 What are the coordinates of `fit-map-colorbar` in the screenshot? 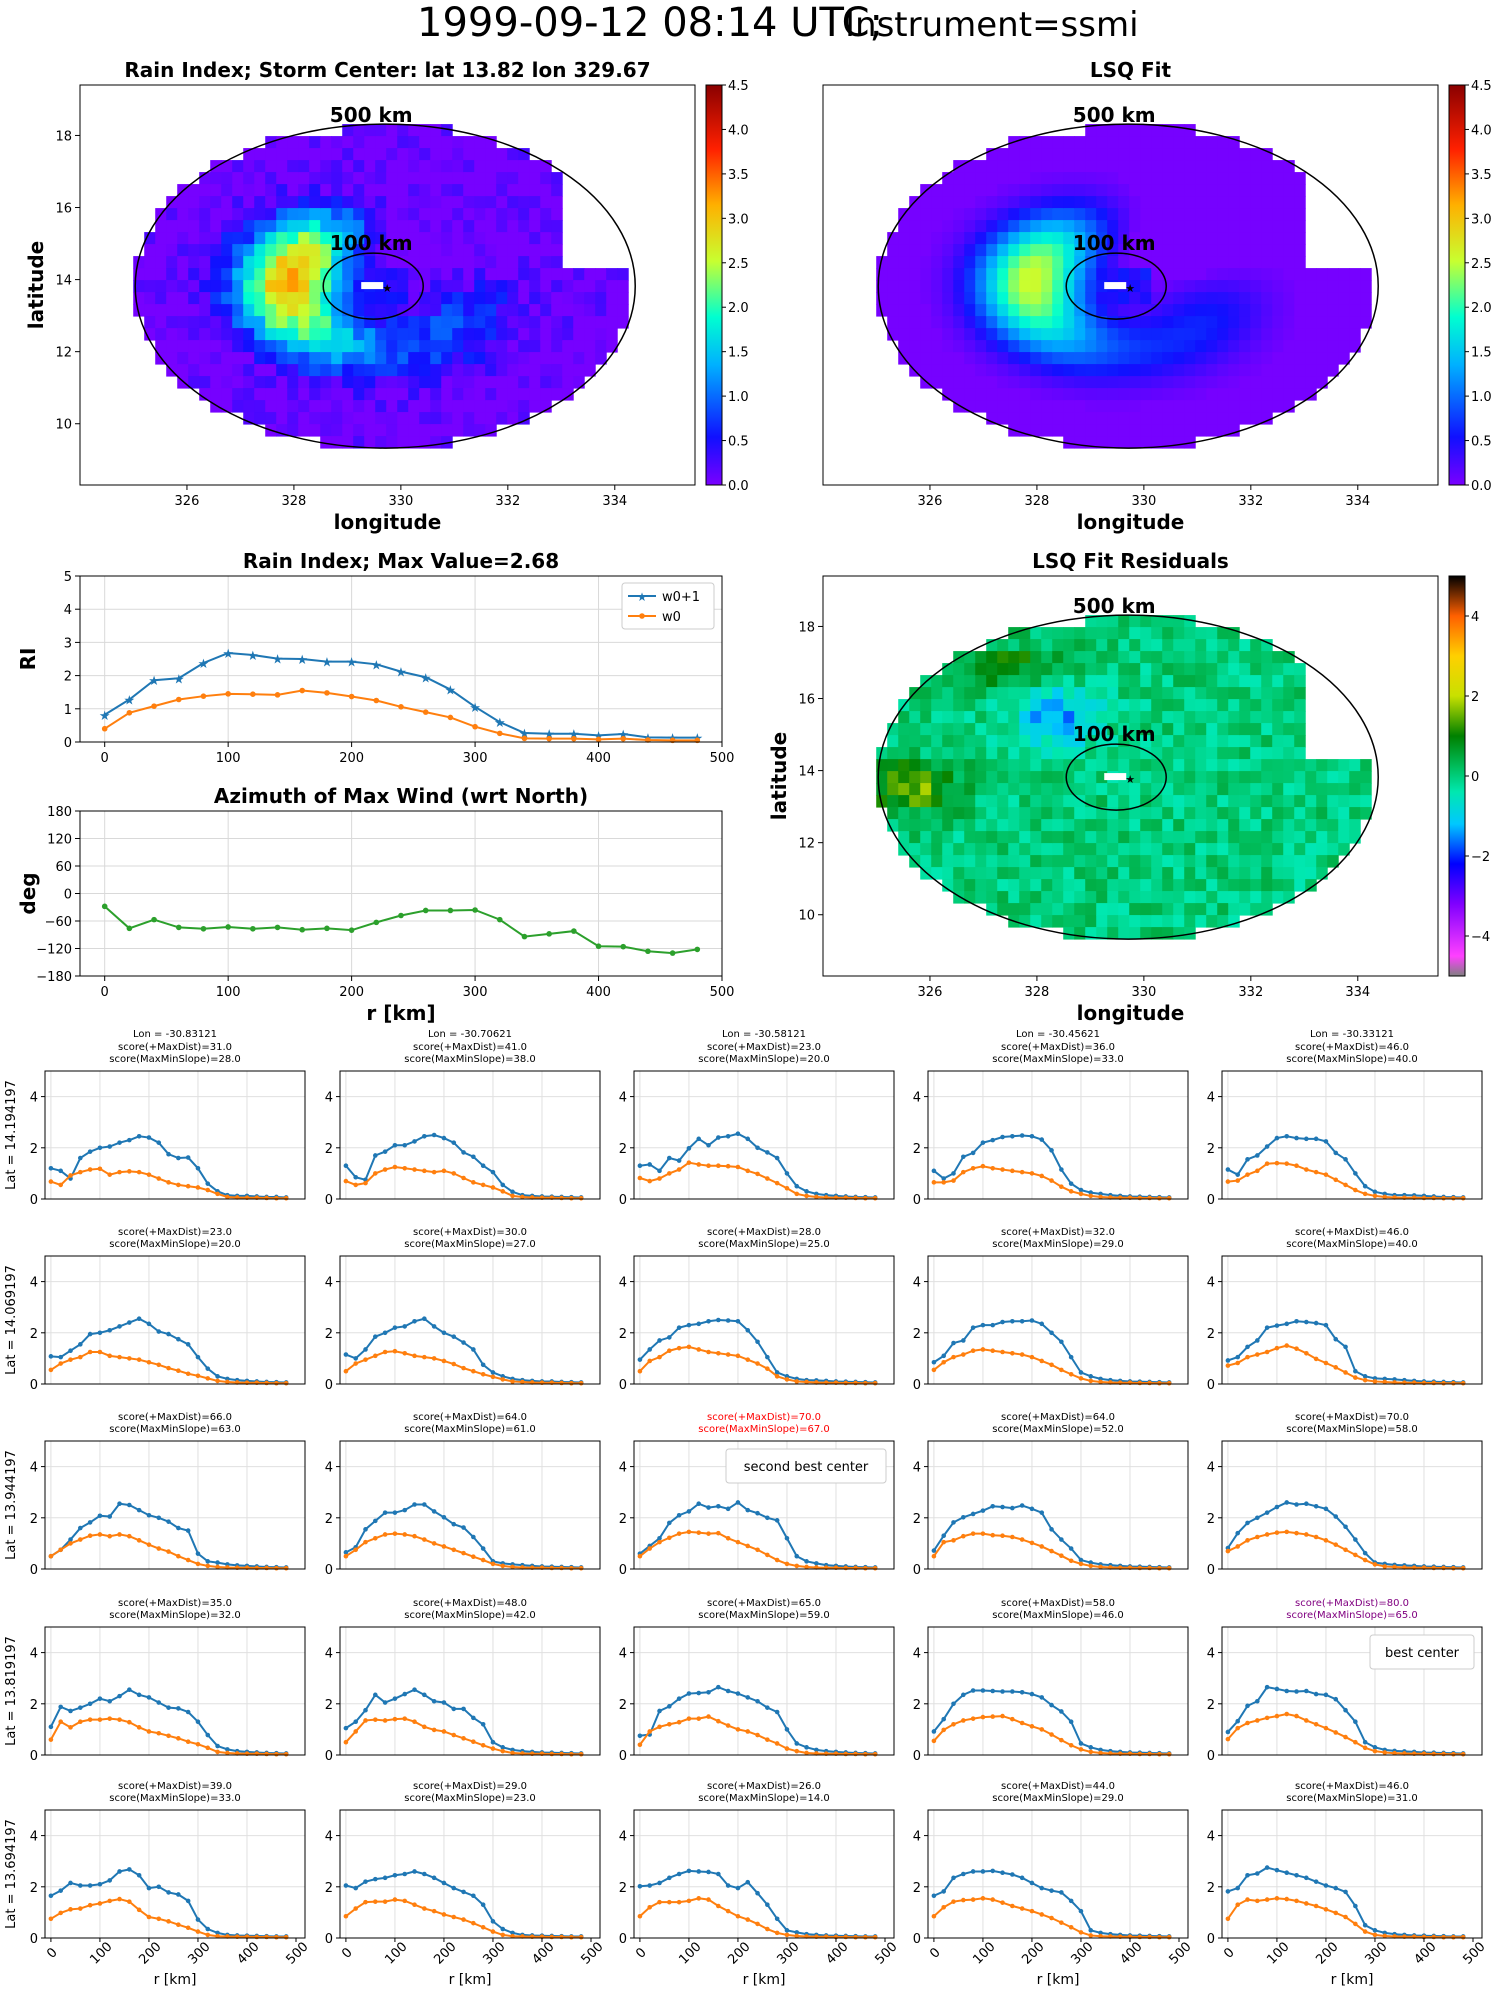 It's located at (1457, 285).